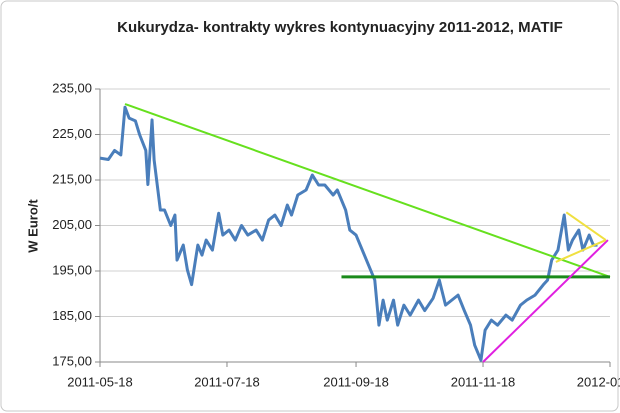 The image size is (620, 413). I want to click on x-tick-label: 2012-01-18, so click(598, 381).